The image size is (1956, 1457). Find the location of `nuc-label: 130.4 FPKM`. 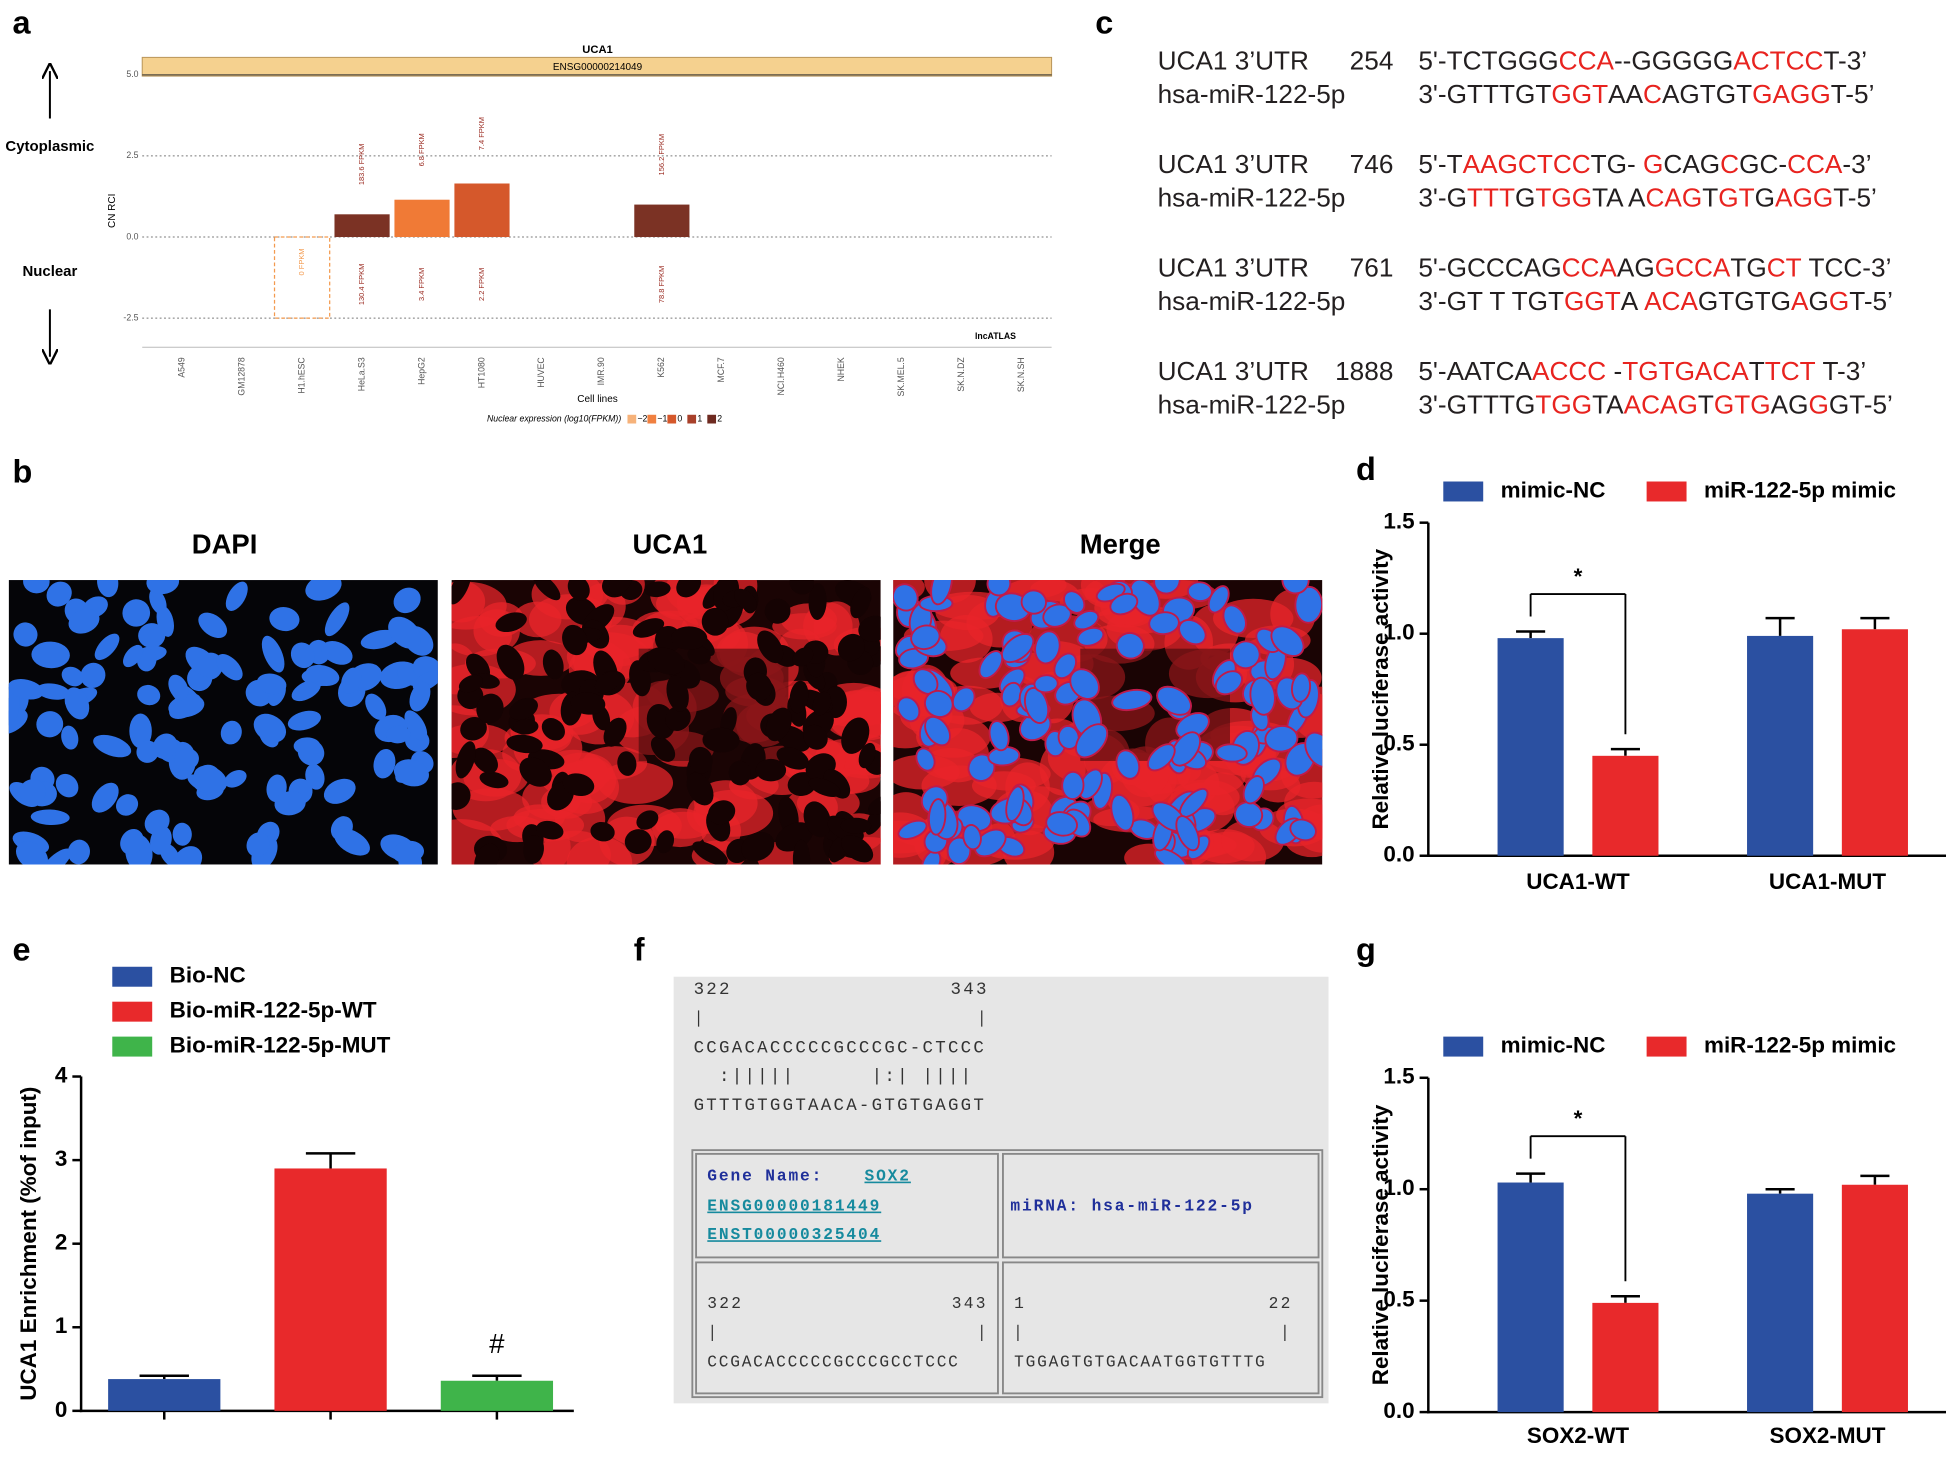

nuc-label: 130.4 FPKM is located at coordinates (361, 285).